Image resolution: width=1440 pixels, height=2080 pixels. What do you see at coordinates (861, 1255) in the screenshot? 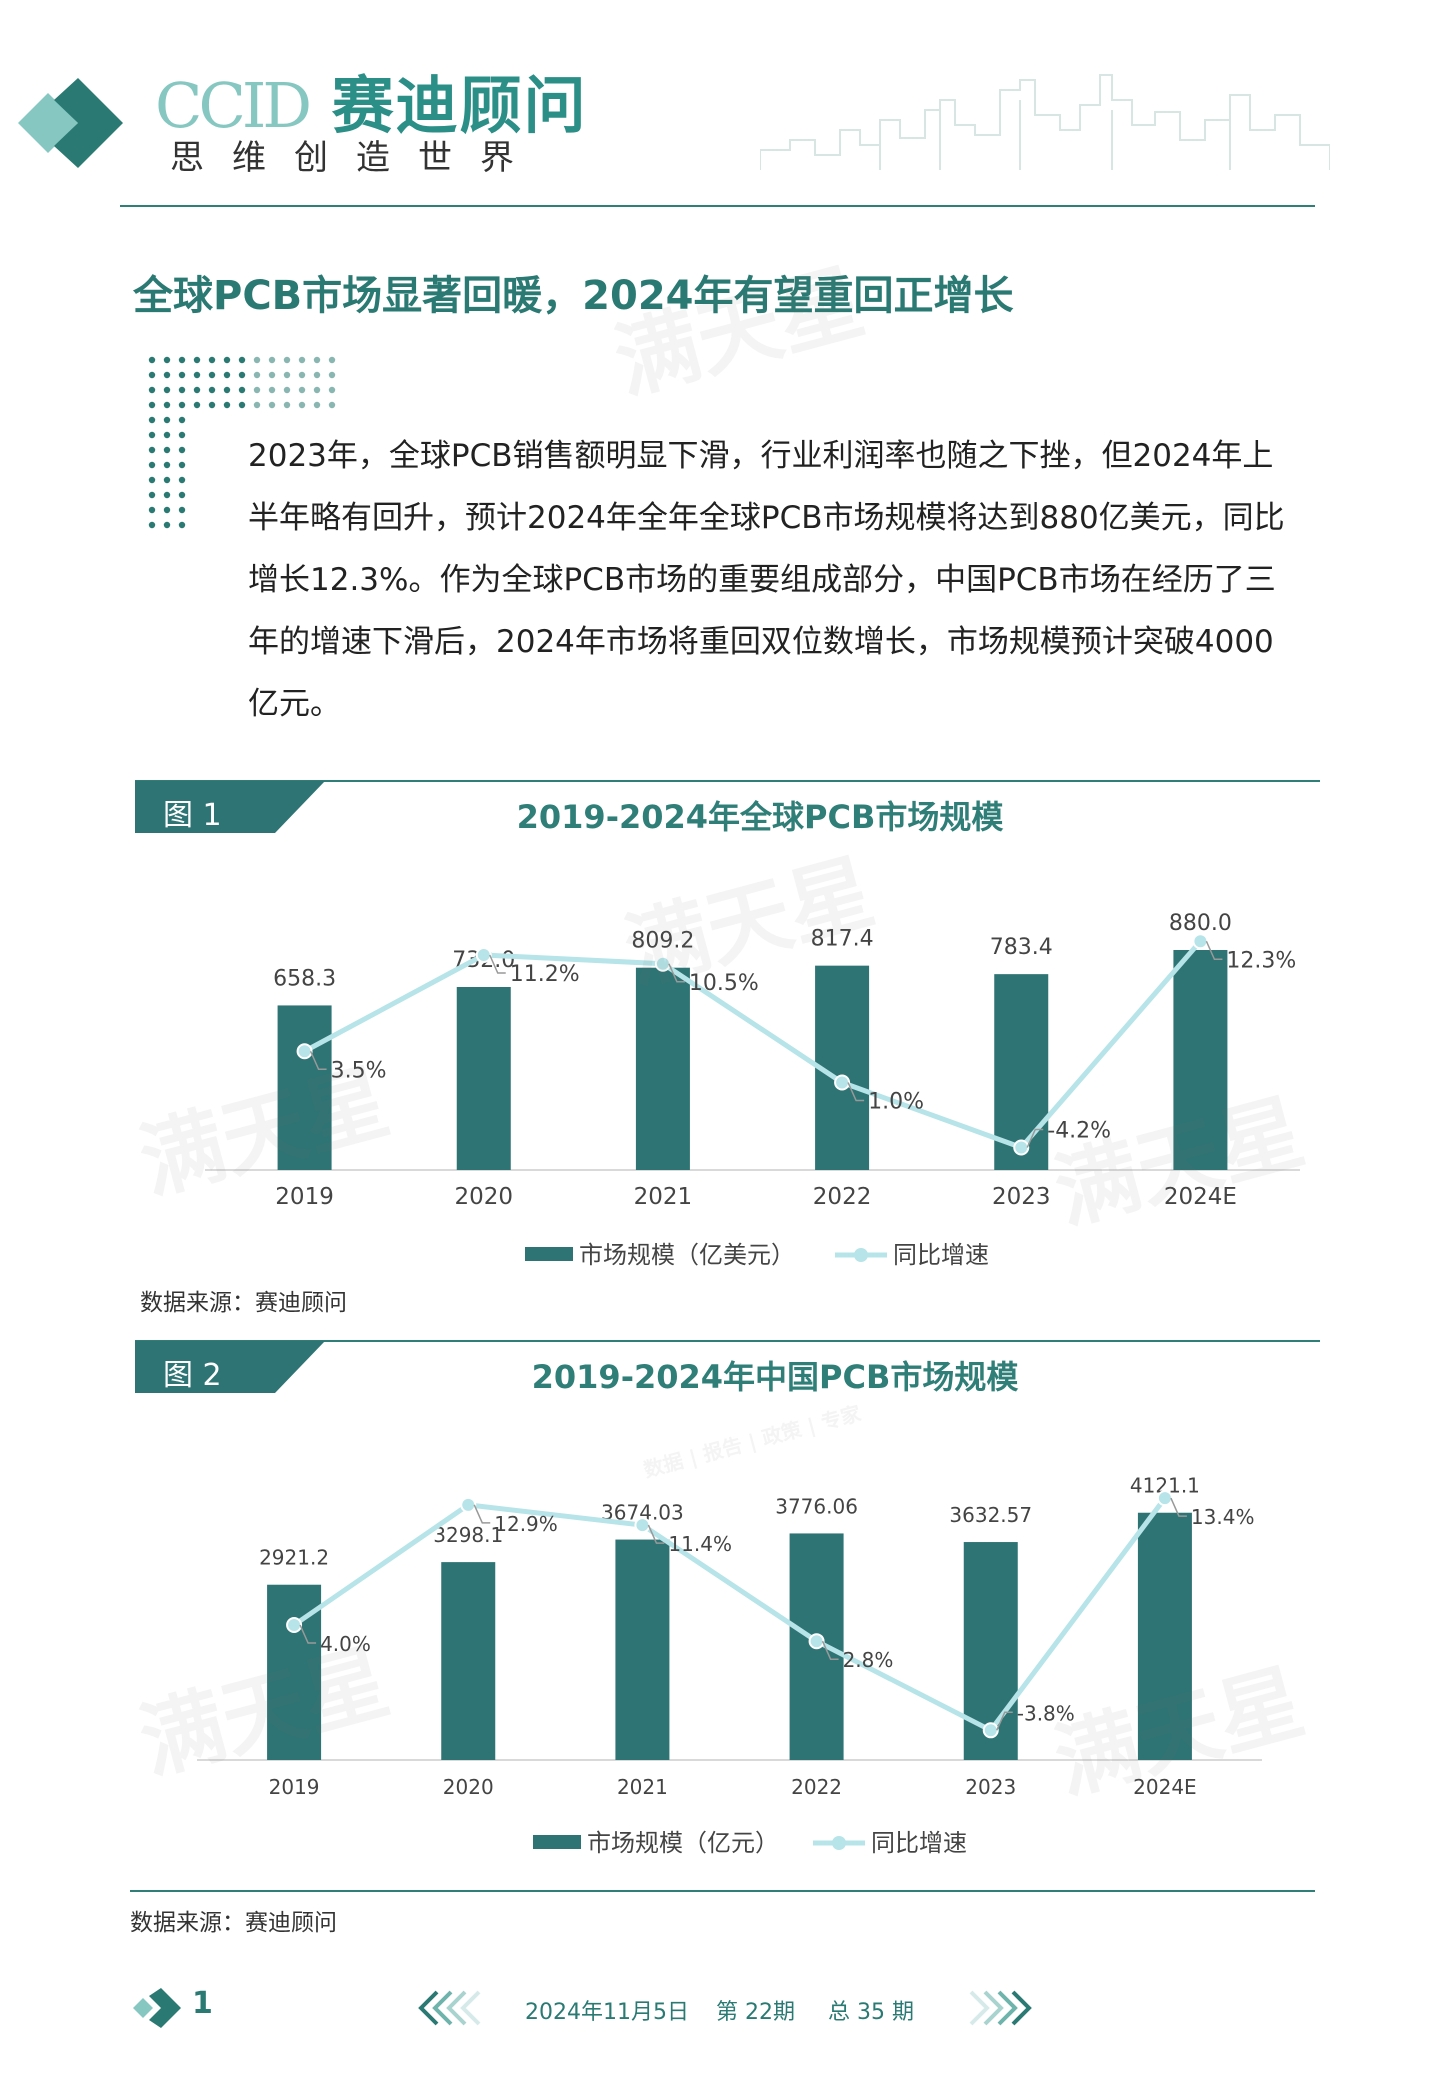
I see `legend-line-marker` at bounding box center [861, 1255].